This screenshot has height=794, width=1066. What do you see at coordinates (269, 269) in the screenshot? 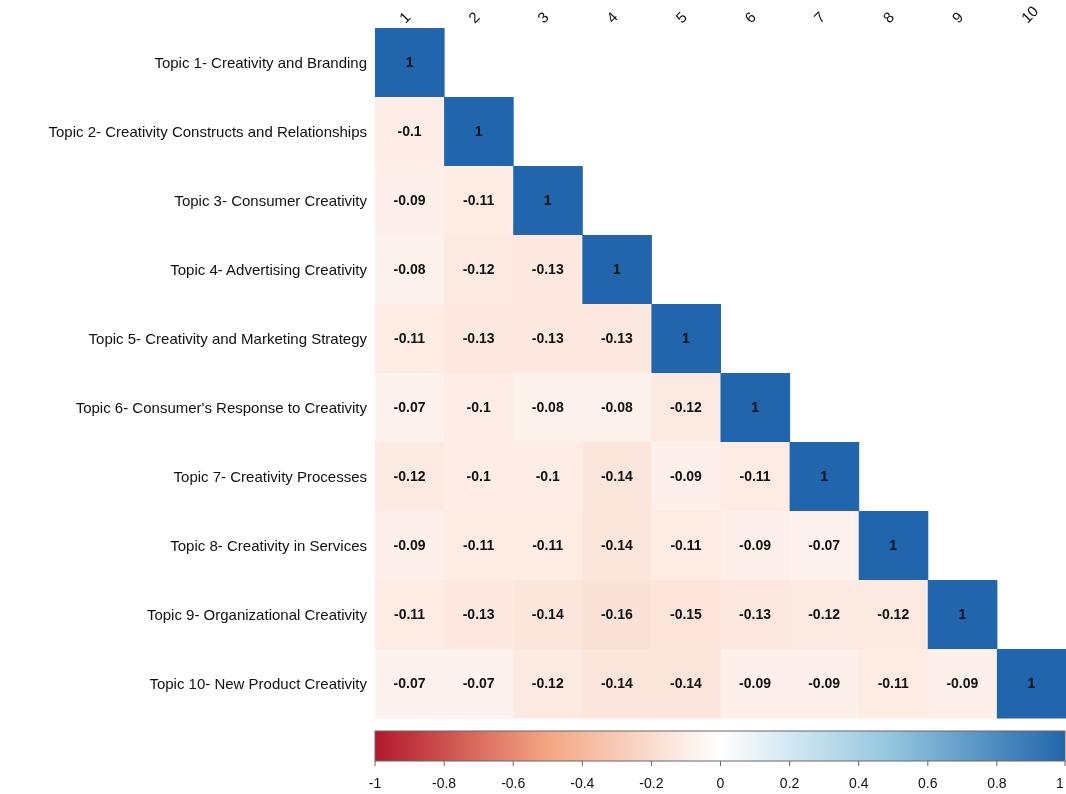
I see `y-tick-label: Topic 4- Advertising Creativity` at bounding box center [269, 269].